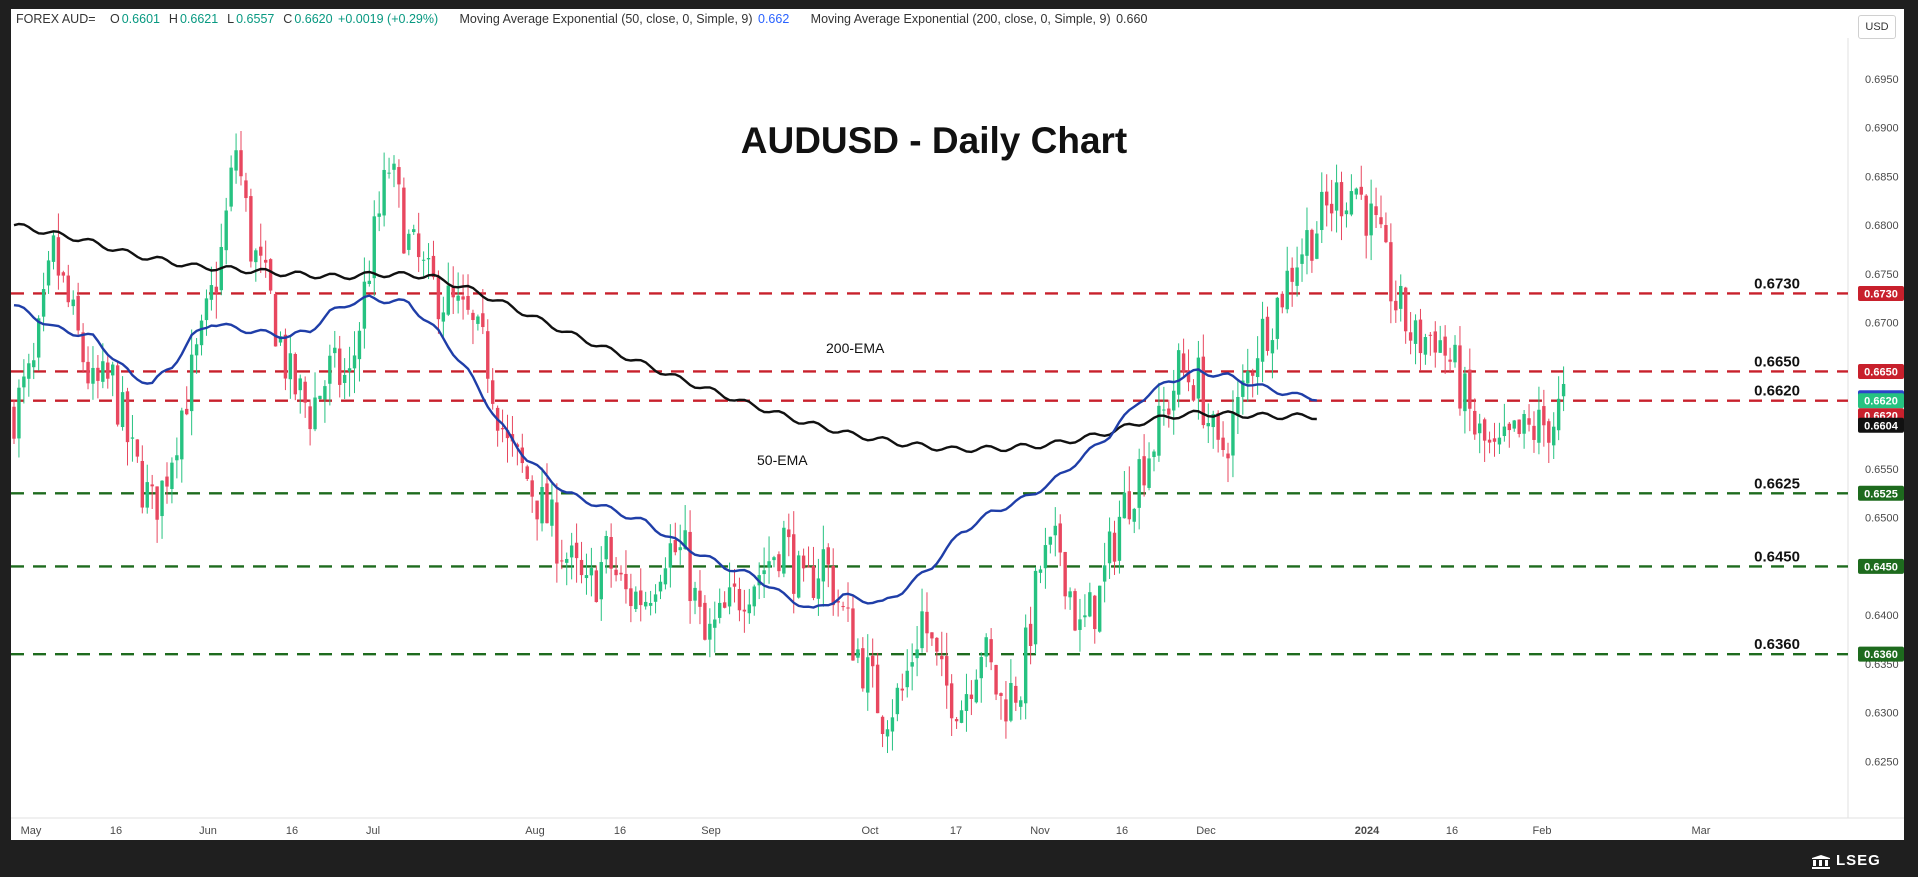 This screenshot has height=877, width=1918. I want to click on y-tick-label: 0.6800, so click(1882, 226).